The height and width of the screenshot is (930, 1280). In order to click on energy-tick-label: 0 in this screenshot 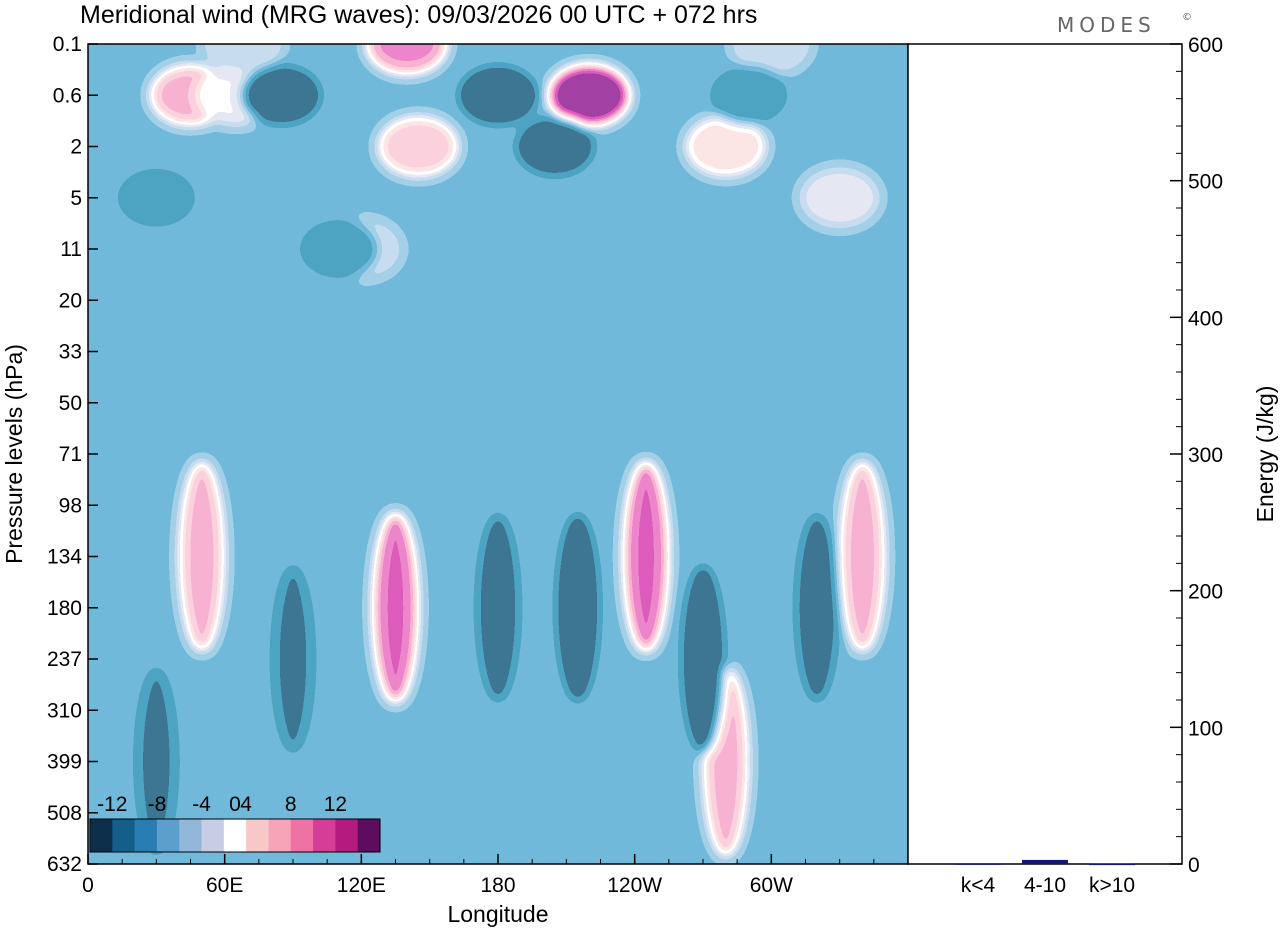, I will do `click(1194, 865)`.